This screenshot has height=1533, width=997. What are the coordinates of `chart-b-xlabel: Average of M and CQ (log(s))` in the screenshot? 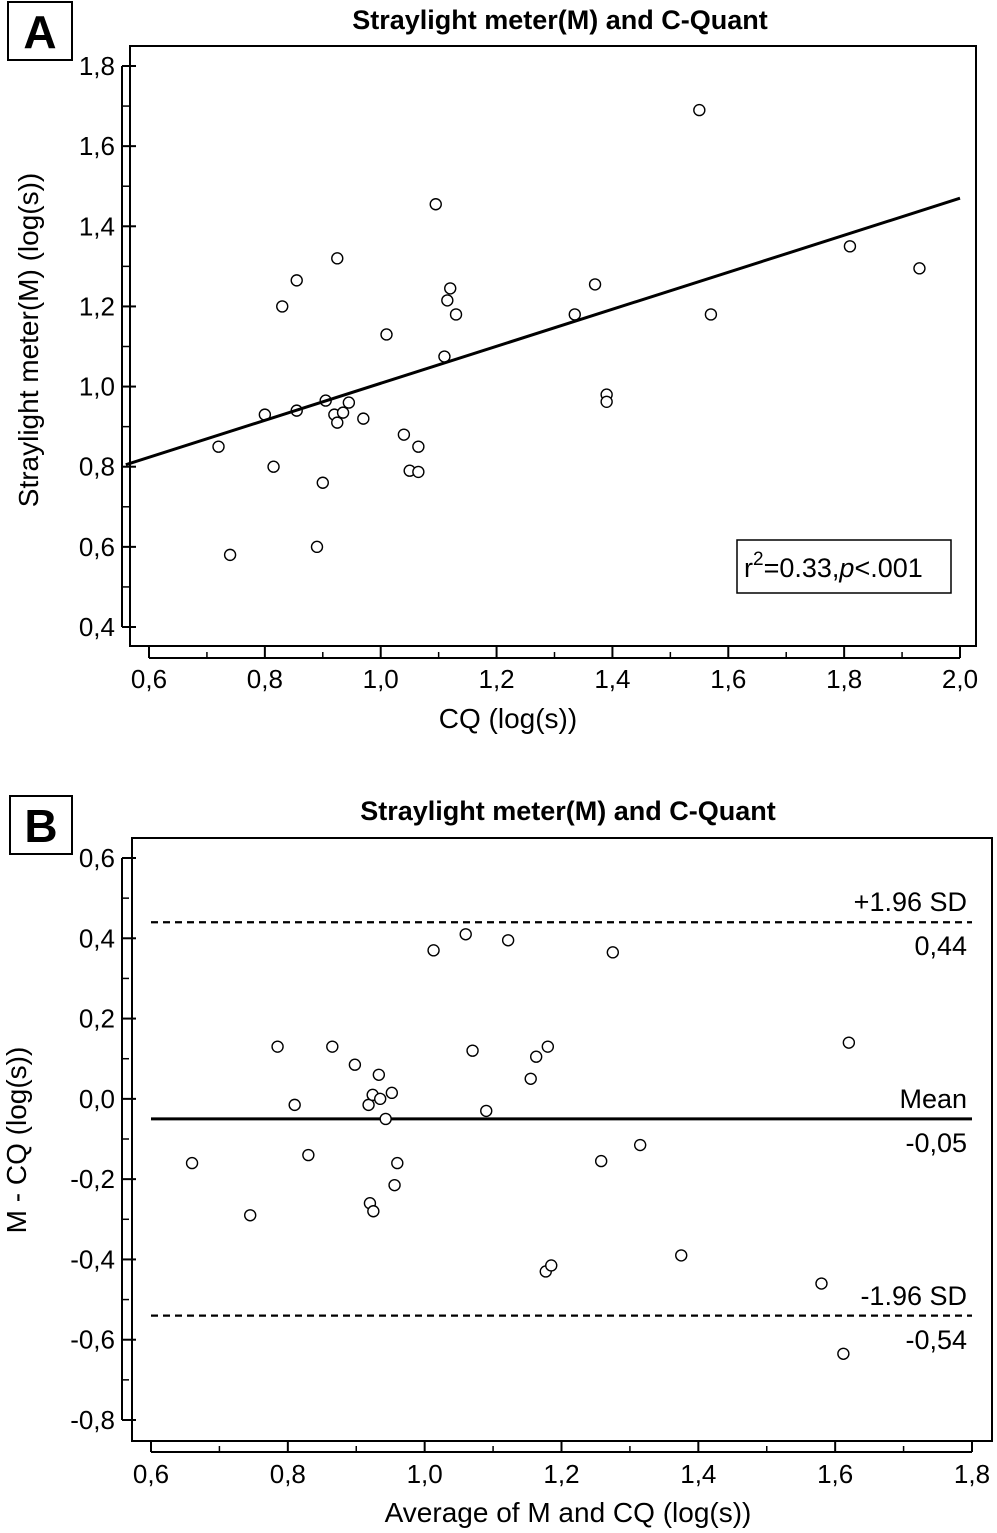 It's located at (568, 1512).